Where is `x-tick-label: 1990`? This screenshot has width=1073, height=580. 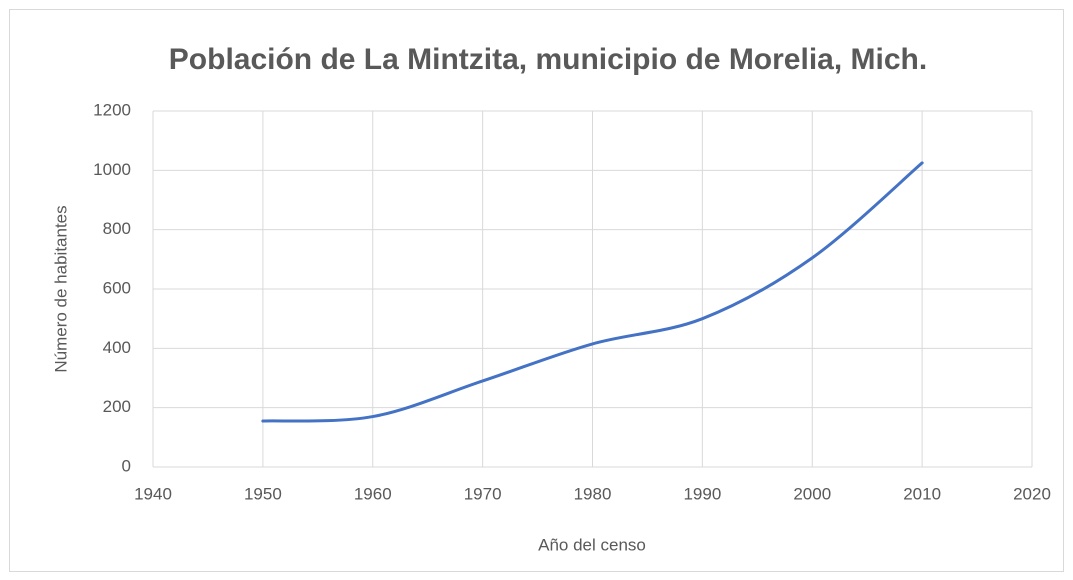
x-tick-label: 1990 is located at coordinates (702, 493).